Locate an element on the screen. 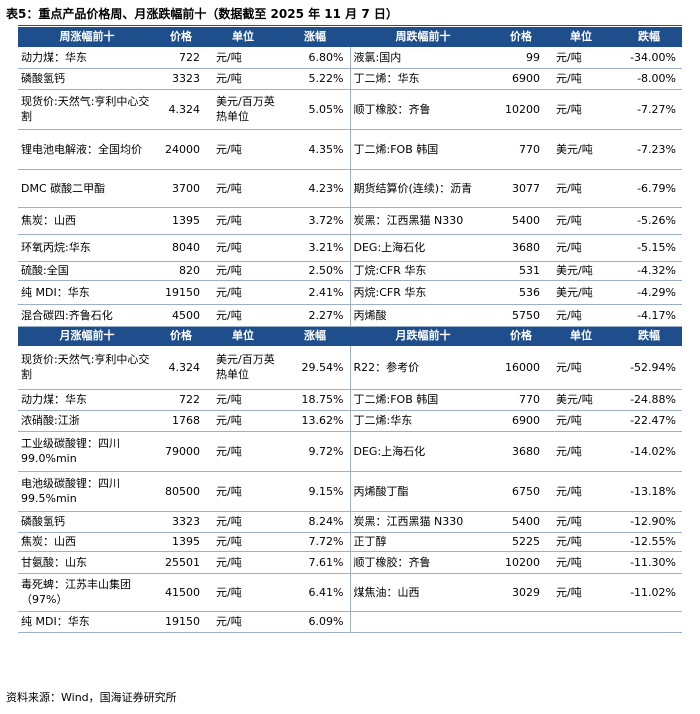 The image size is (700, 714). up-name-cell: 硫酸:全国 is located at coordinates (87, 271).